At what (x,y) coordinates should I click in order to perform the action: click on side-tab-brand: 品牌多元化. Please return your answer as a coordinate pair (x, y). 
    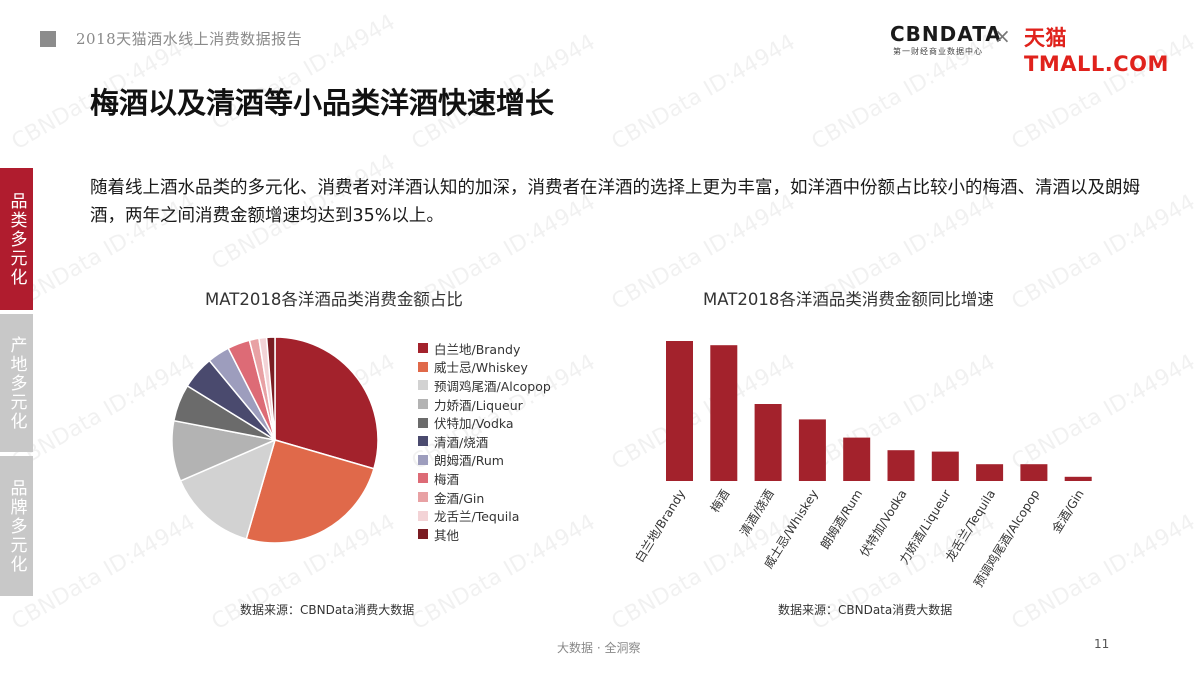
    Looking at the image, I should click on (16, 526).